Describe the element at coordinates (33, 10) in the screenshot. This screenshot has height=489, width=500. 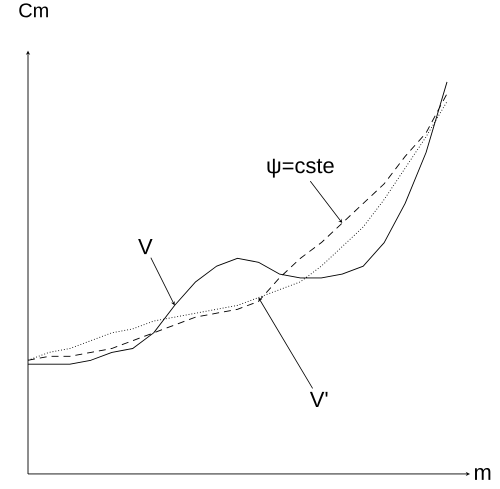
I see `y-axis-title: Cm` at that location.